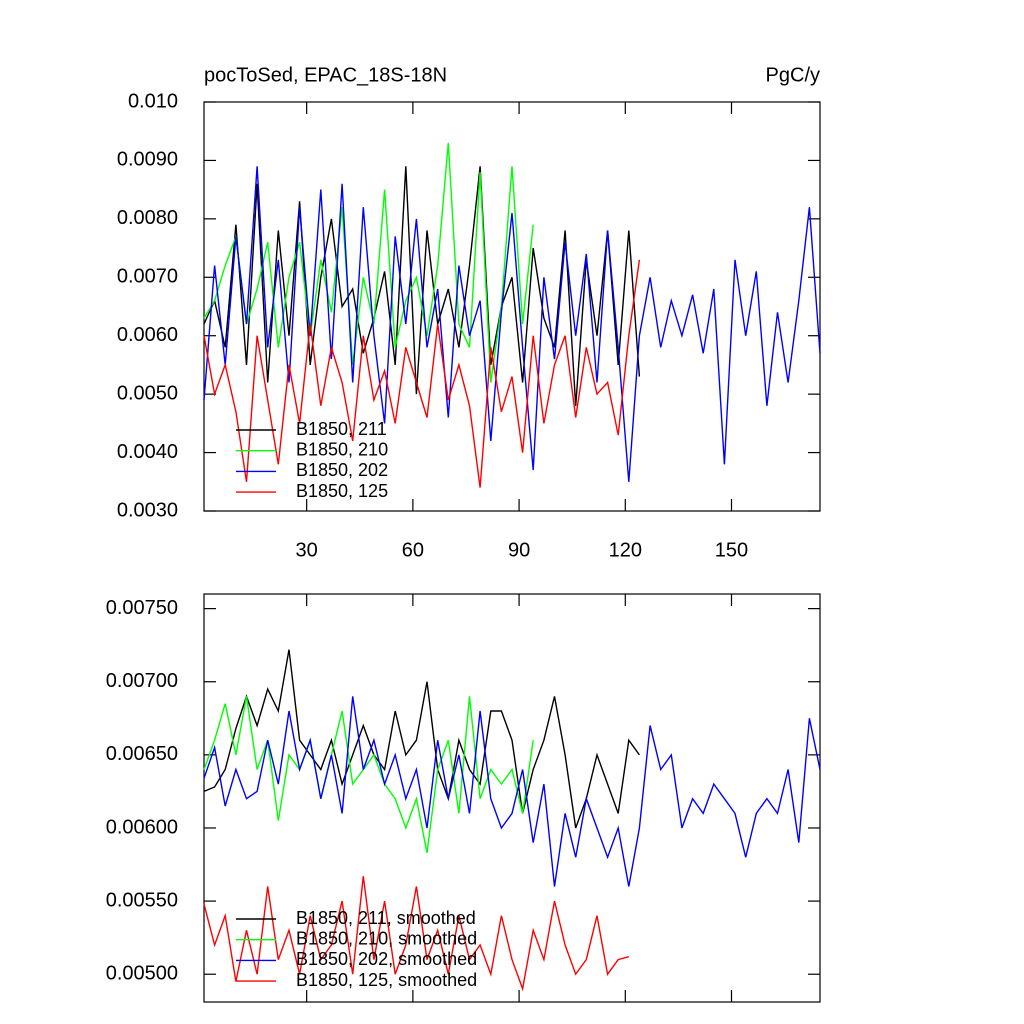 The image size is (1024, 1024). I want to click on legend-label: B1850, 211, smoothed, so click(386, 918).